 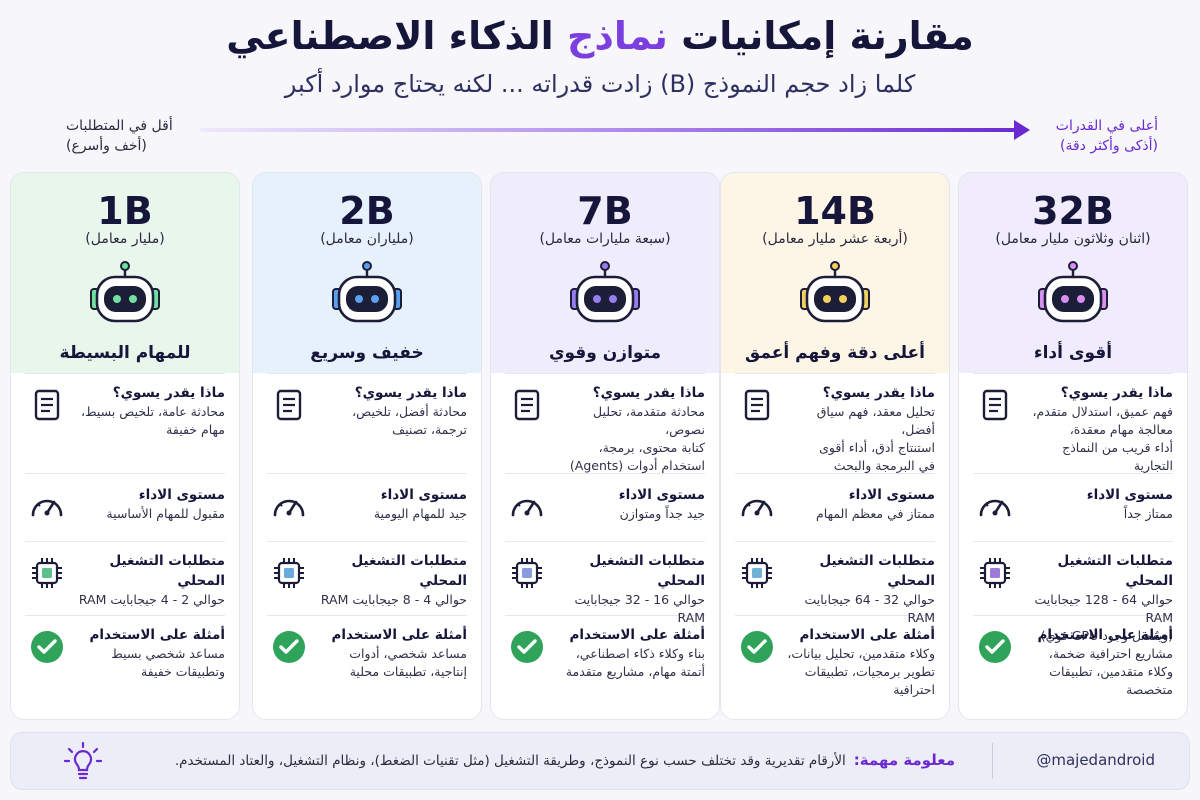 What do you see at coordinates (605, 353) in the screenshot?
I see `model-tagline: متوازن وقوي` at bounding box center [605, 353].